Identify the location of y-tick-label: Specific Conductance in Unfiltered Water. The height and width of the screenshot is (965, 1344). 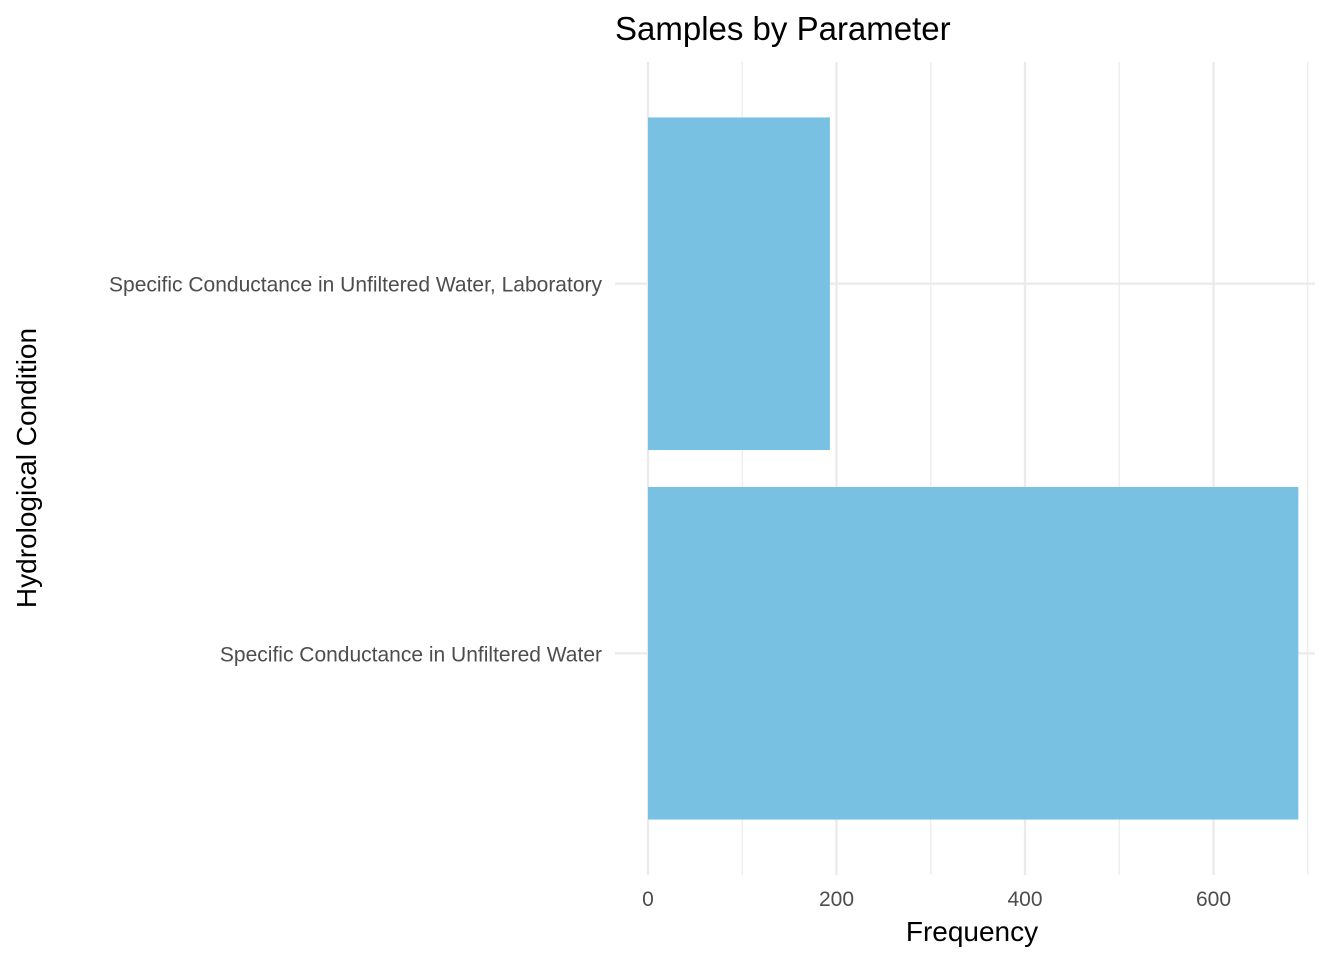
(411, 654).